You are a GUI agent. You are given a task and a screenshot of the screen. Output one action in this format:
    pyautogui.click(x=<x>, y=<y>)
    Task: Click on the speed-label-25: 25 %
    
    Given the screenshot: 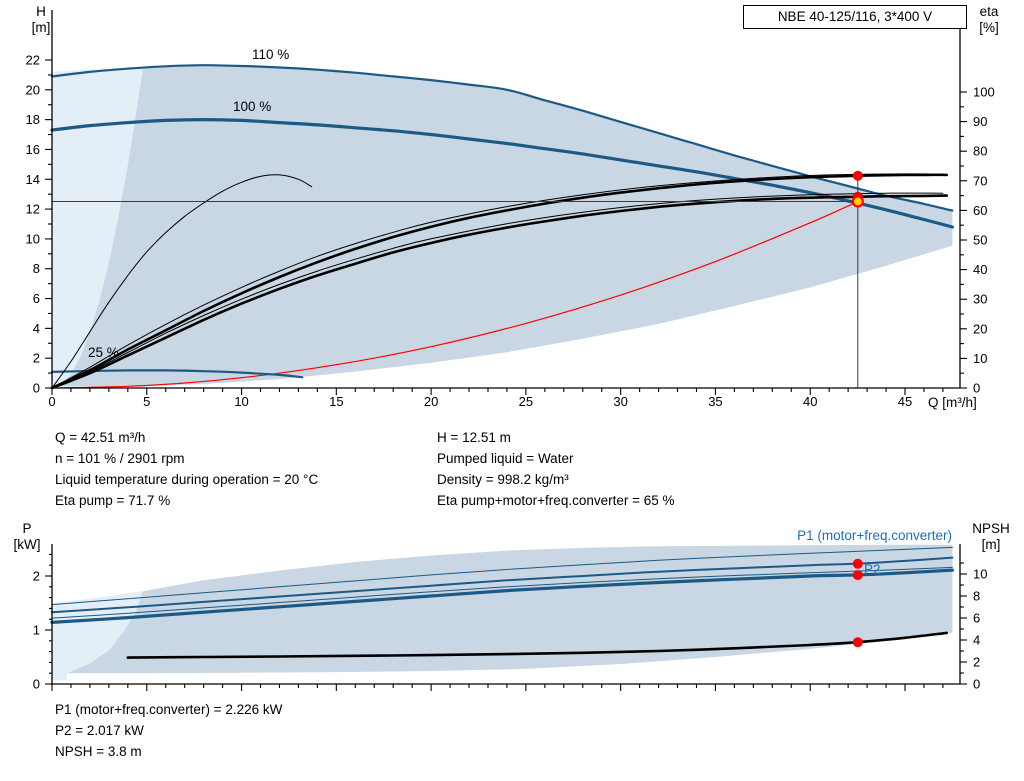 What is the action you would take?
    pyautogui.click(x=103, y=352)
    